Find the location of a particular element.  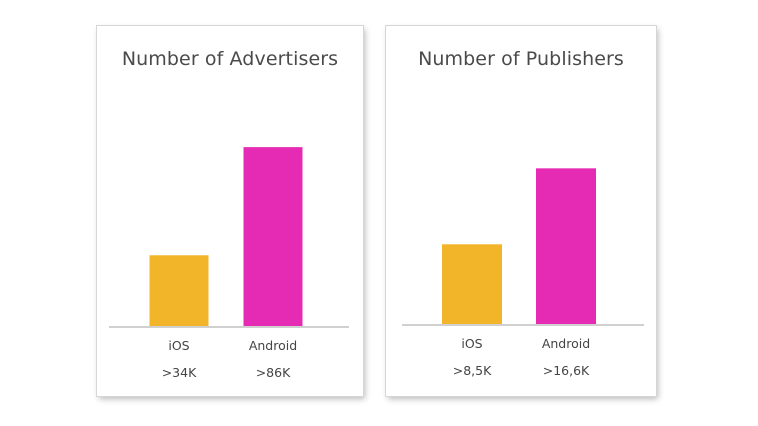

chart-title: Number of Publishers is located at coordinates (521, 59).